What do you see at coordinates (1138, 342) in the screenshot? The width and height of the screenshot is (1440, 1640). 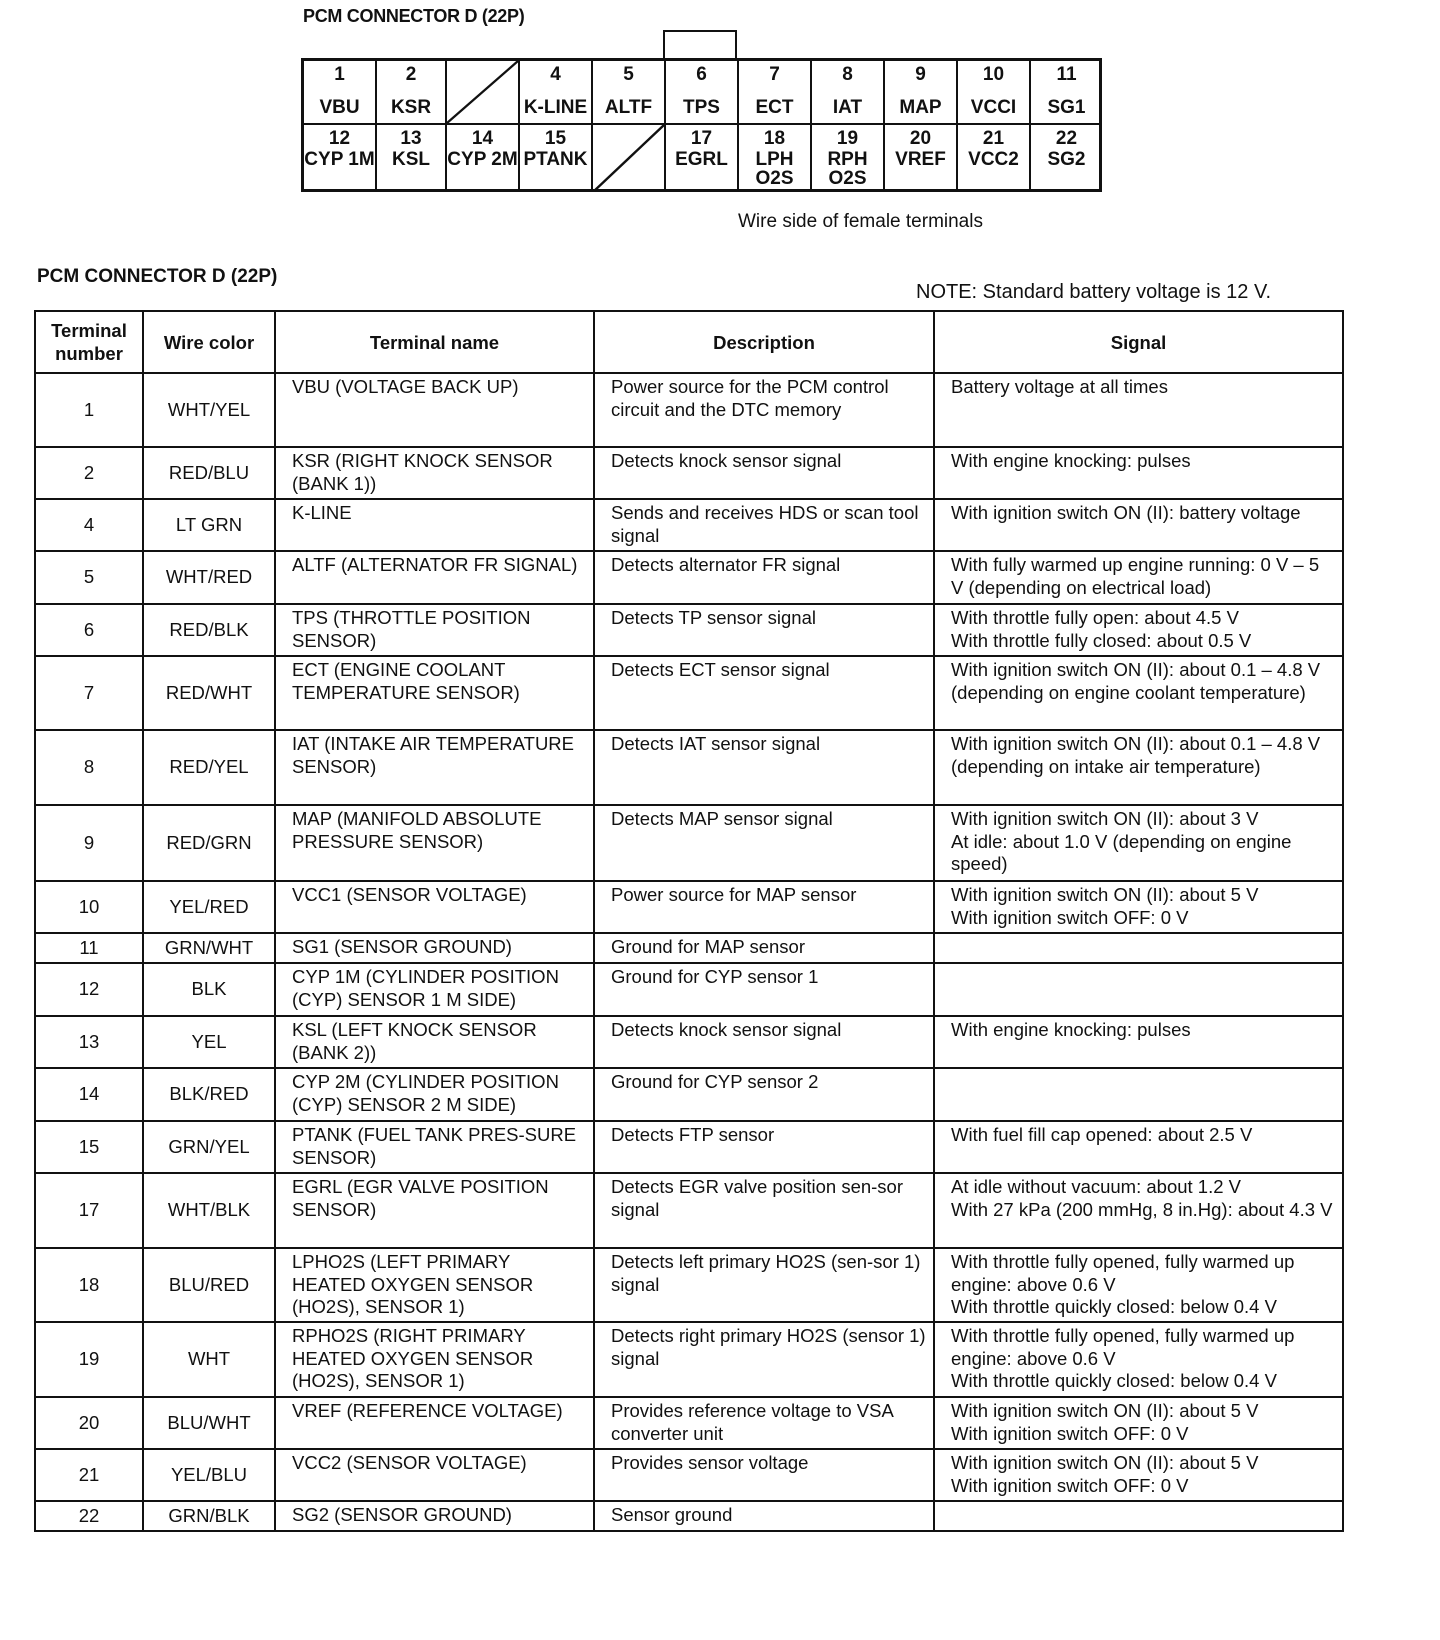 I see `header-signal: Signal` at bounding box center [1138, 342].